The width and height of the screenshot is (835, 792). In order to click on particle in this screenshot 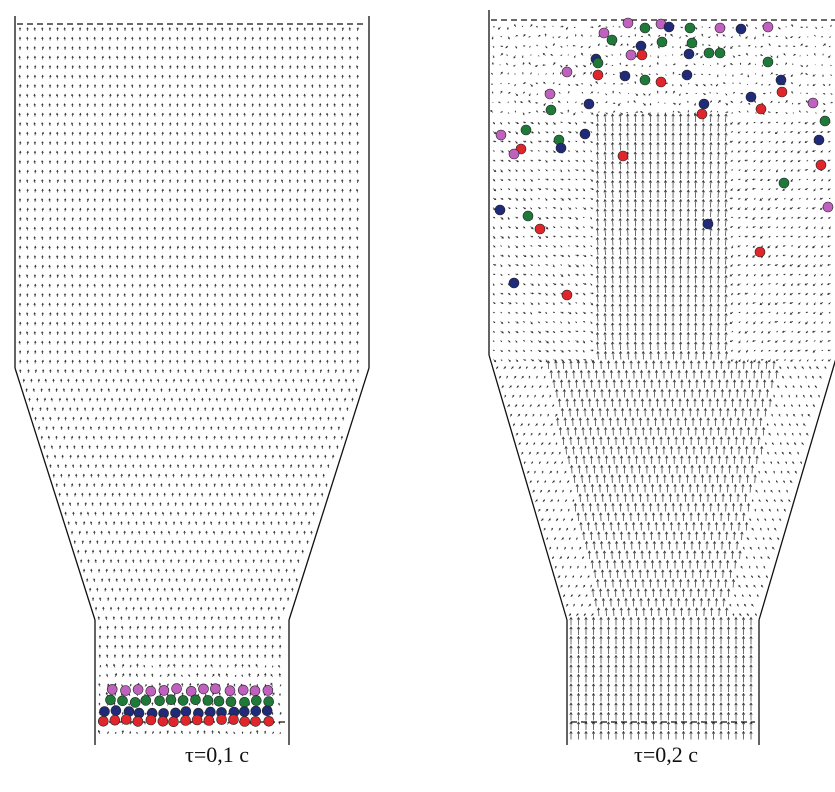, I will do `click(215, 689)`.